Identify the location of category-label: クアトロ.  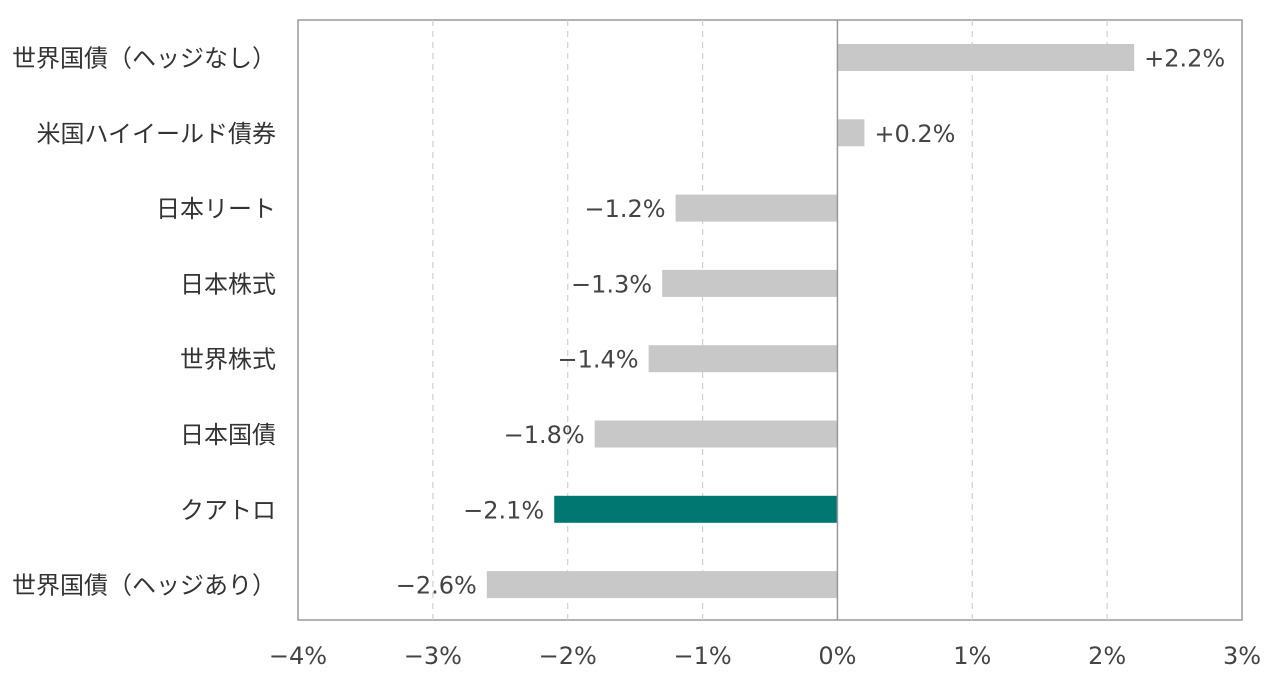
(228, 510).